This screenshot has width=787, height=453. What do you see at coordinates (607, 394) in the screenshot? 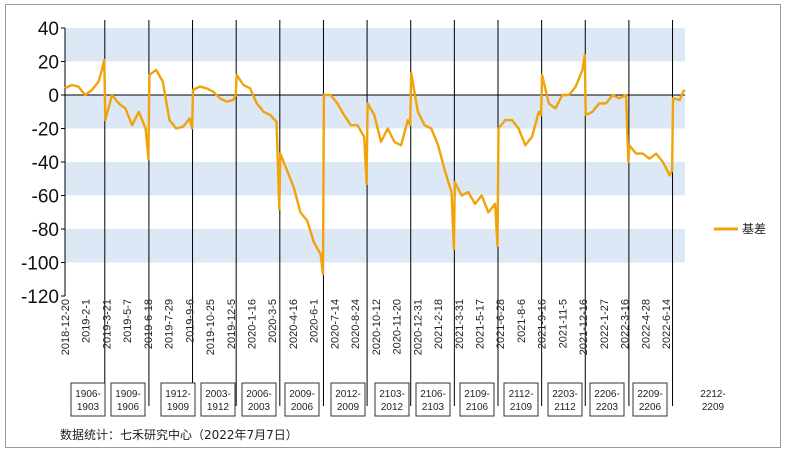
I see `contract-label: 2206-` at bounding box center [607, 394].